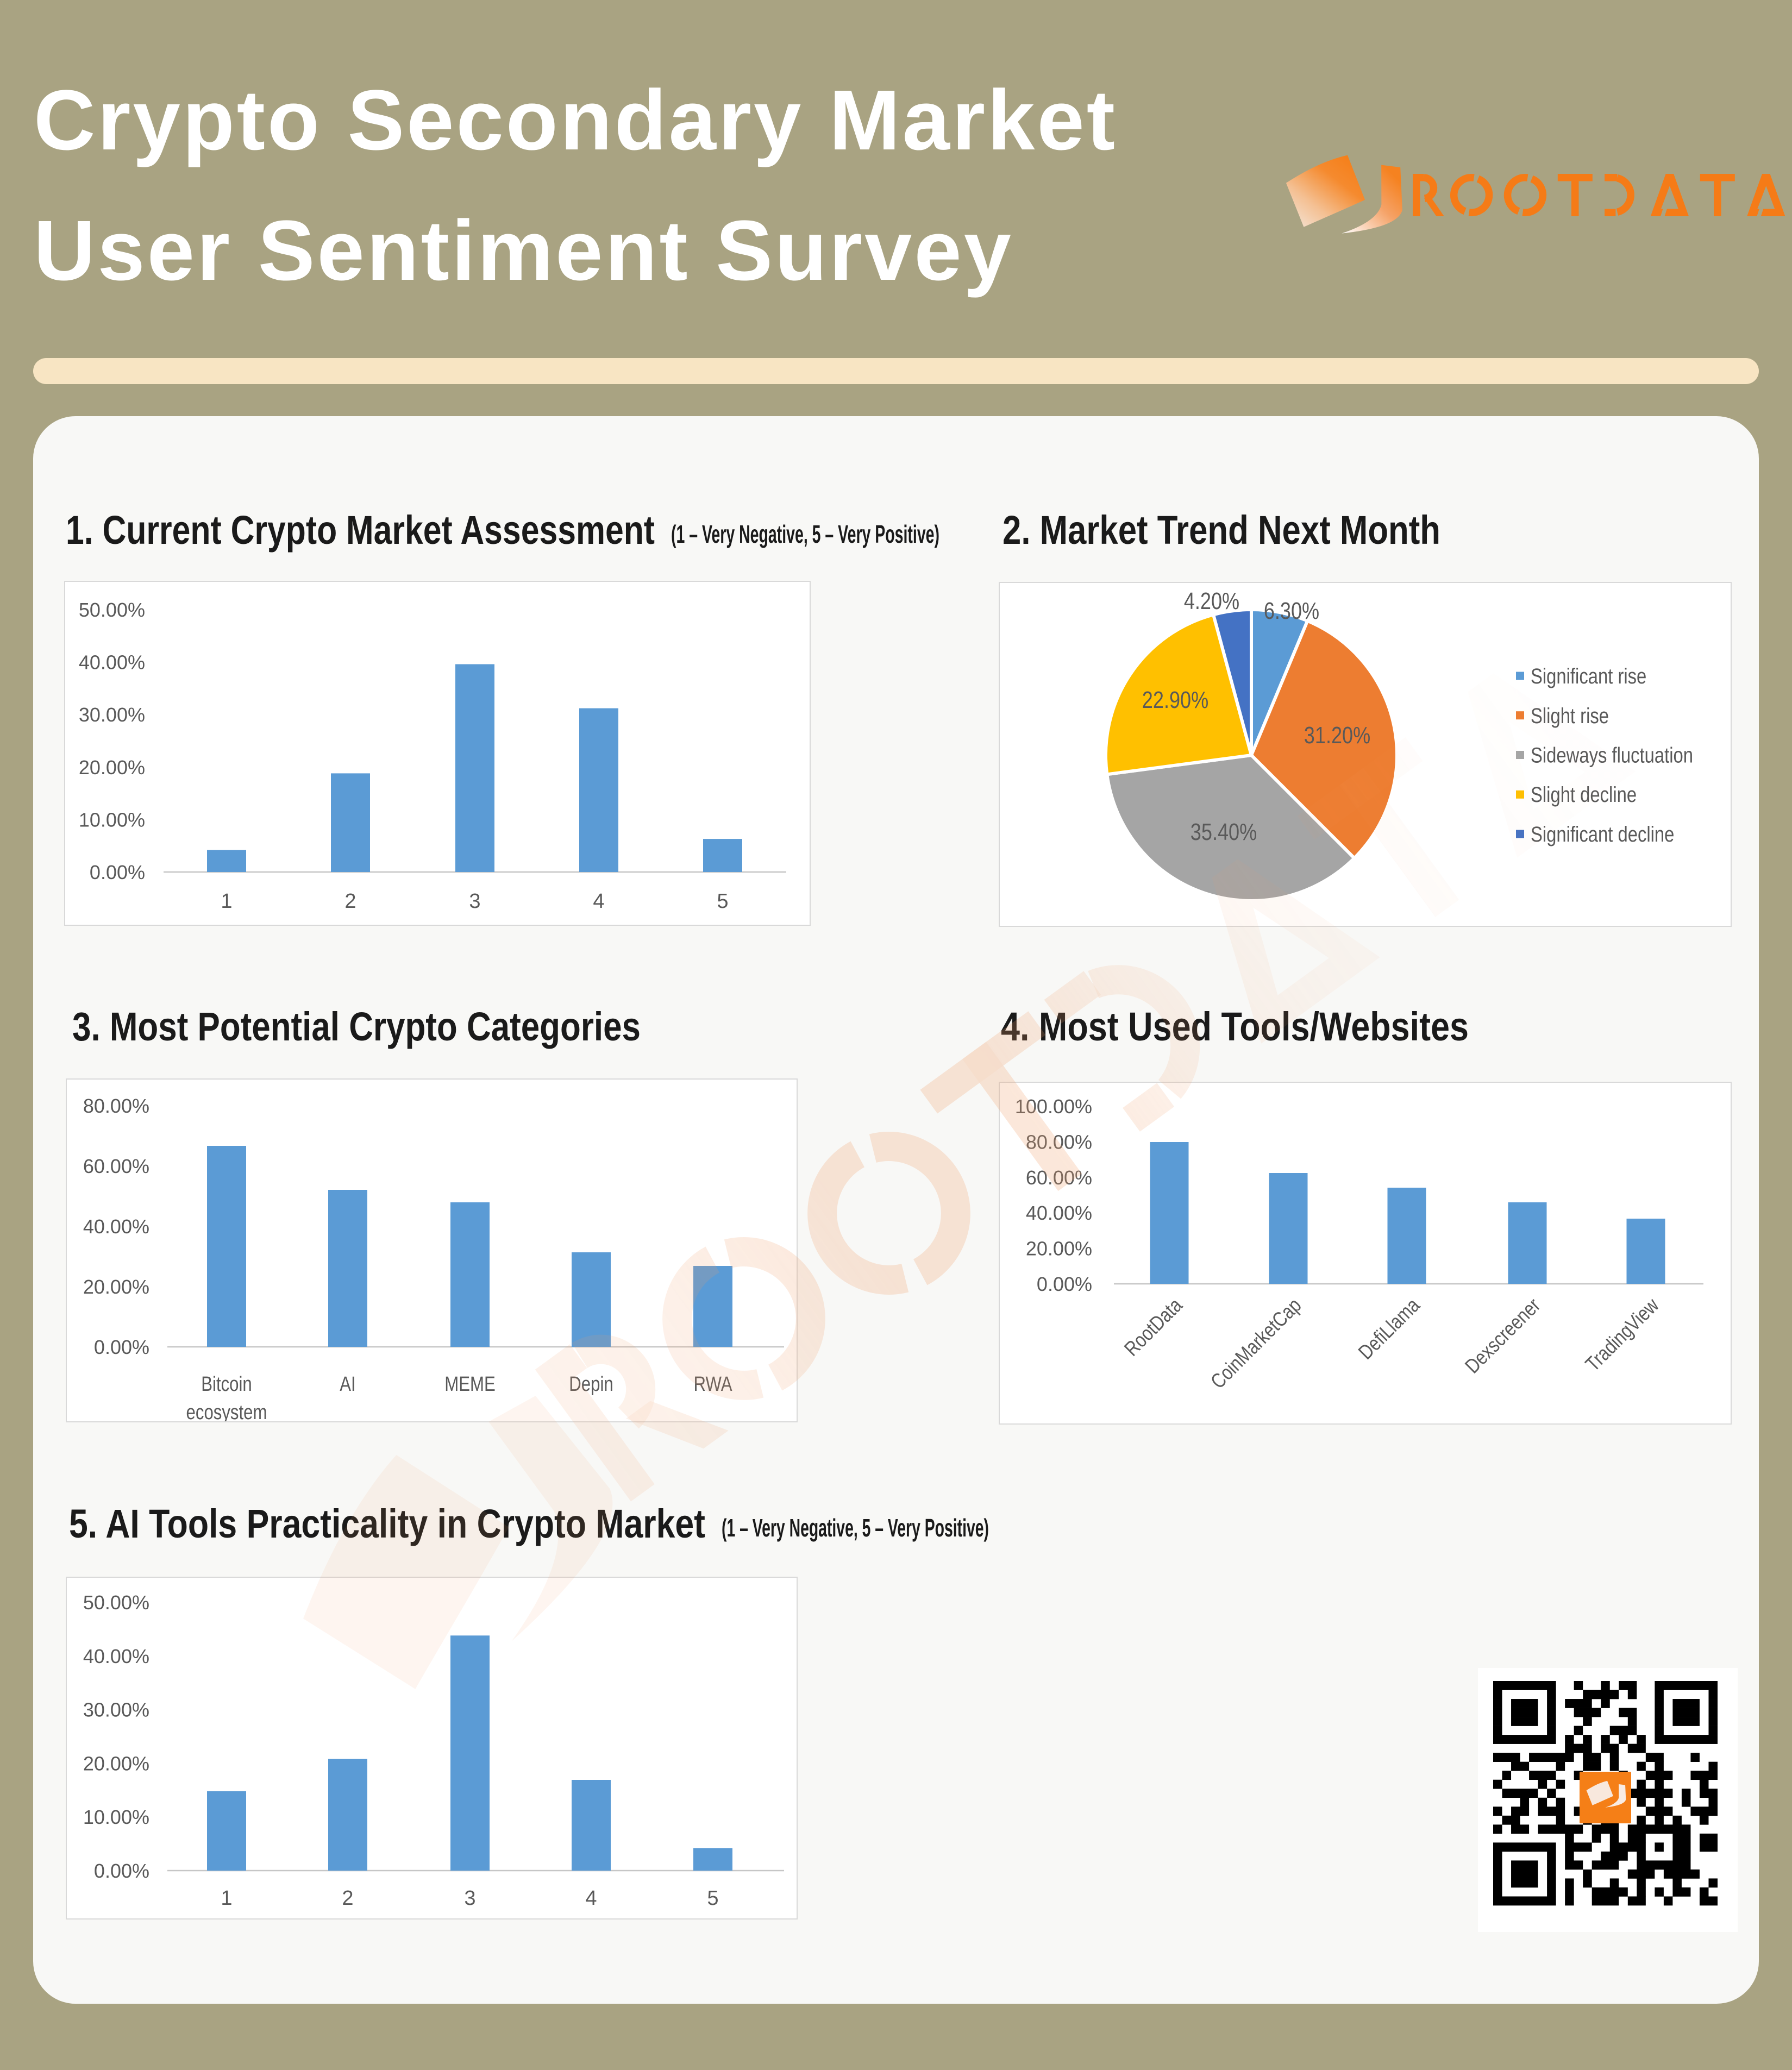 The height and width of the screenshot is (2070, 1792). Describe the element at coordinates (347, 1384) in the screenshot. I see `svg-text: AI` at that location.